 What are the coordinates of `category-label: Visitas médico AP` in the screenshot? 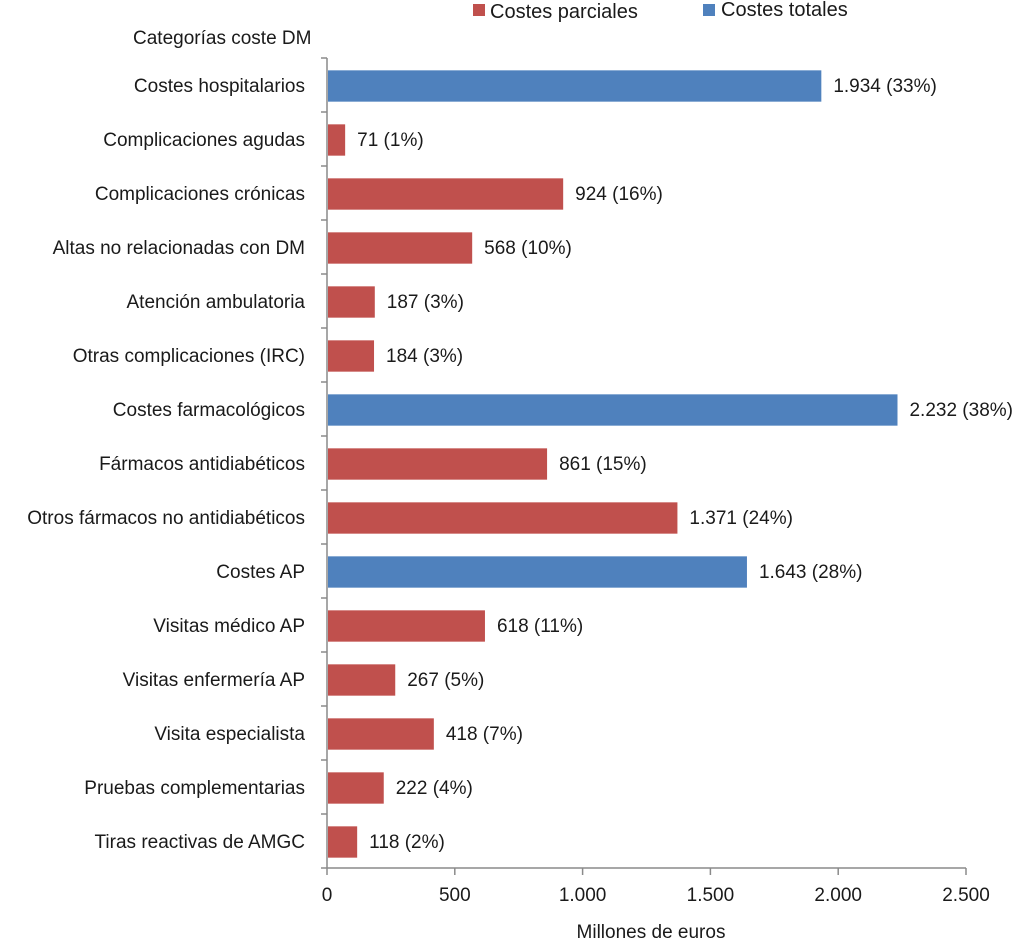 It's located at (229, 626).